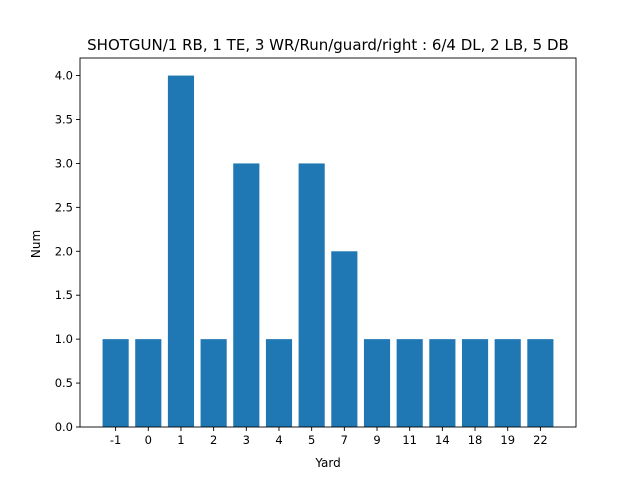 This screenshot has width=640, height=480. I want to click on y-tick-label: 1.0, so click(64, 339).